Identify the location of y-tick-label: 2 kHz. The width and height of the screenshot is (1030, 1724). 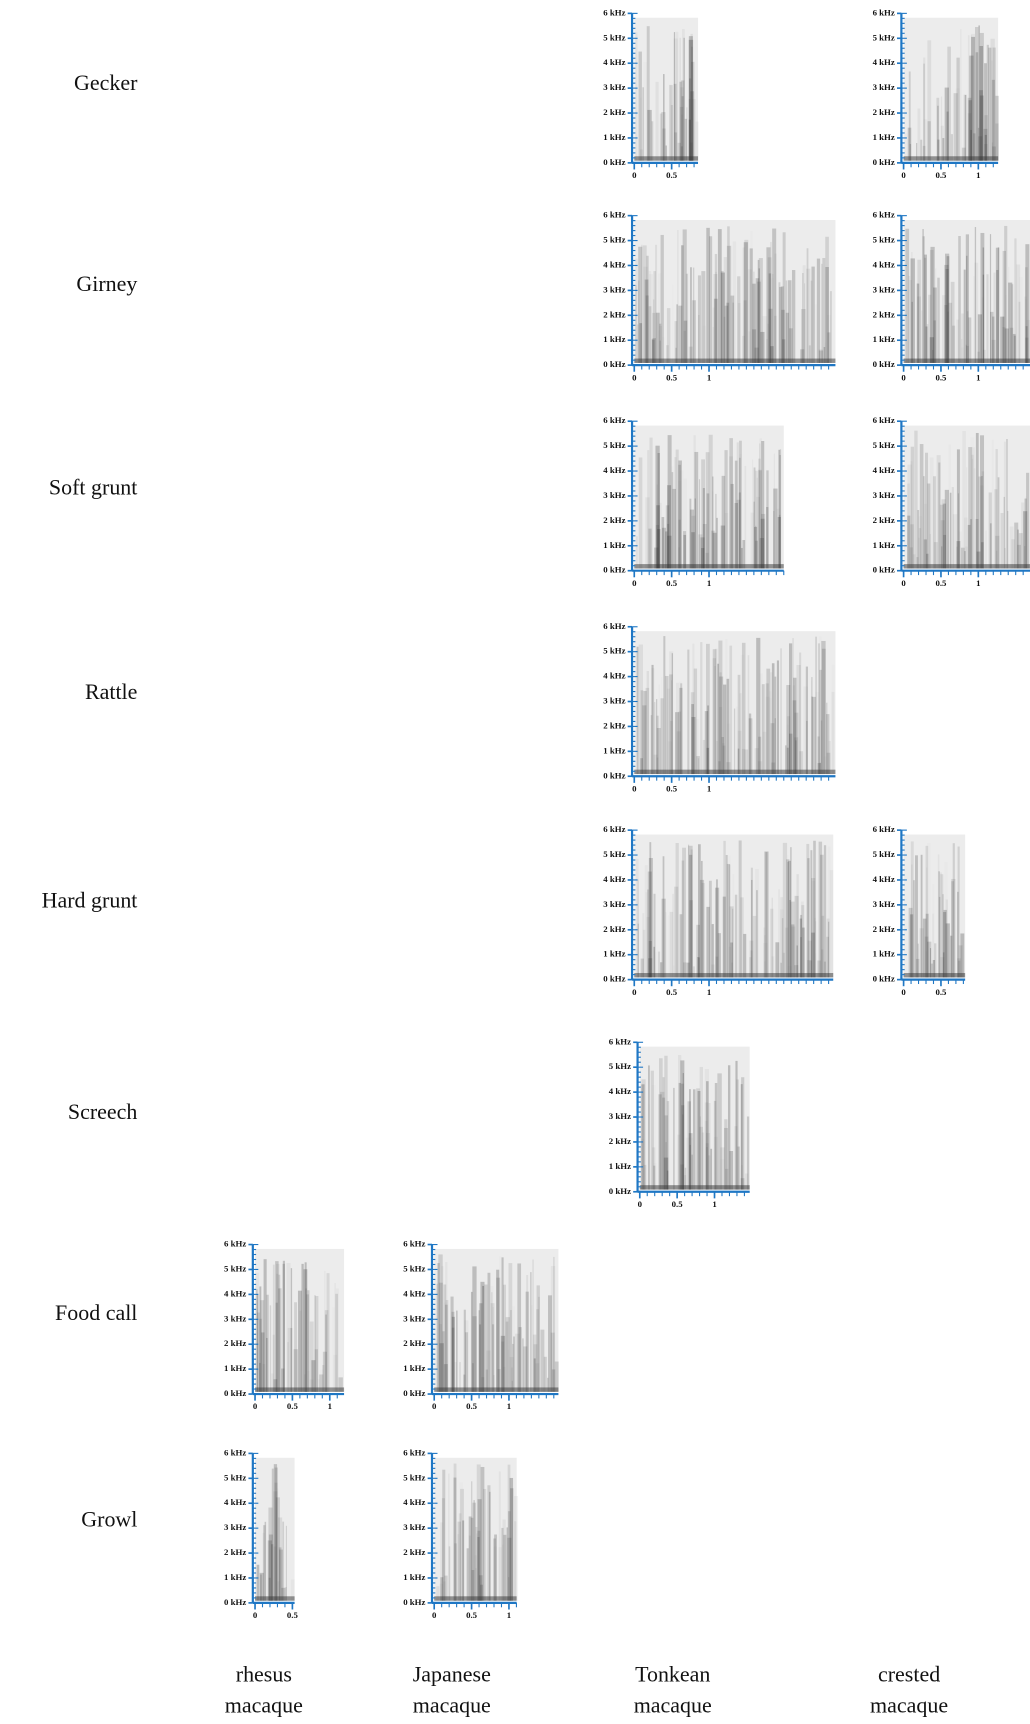
(614, 929).